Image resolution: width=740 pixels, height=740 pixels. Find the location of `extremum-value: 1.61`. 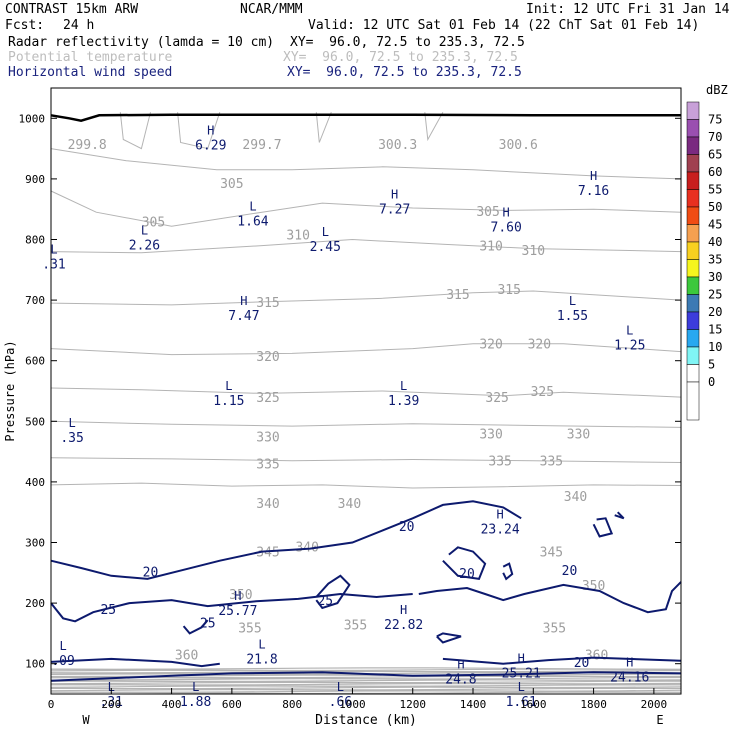

extremum-value: 1.61 is located at coordinates (521, 702).